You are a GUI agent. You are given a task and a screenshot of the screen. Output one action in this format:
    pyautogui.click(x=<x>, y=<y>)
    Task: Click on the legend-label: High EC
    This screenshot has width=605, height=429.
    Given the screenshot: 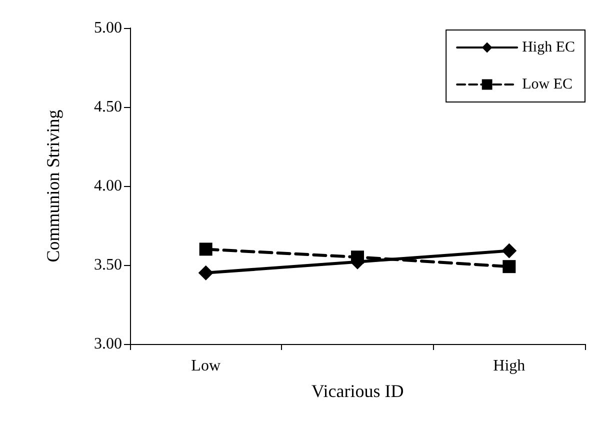 What is the action you would take?
    pyautogui.click(x=549, y=48)
    